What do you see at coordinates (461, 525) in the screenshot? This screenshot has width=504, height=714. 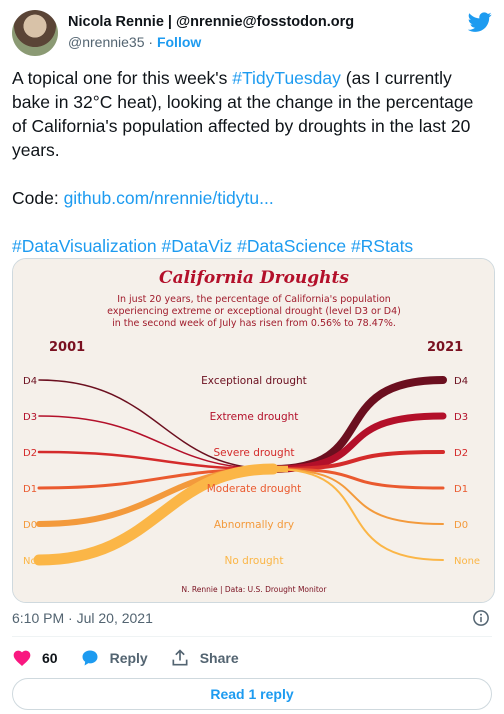 I see `end-level-label: D0` at bounding box center [461, 525].